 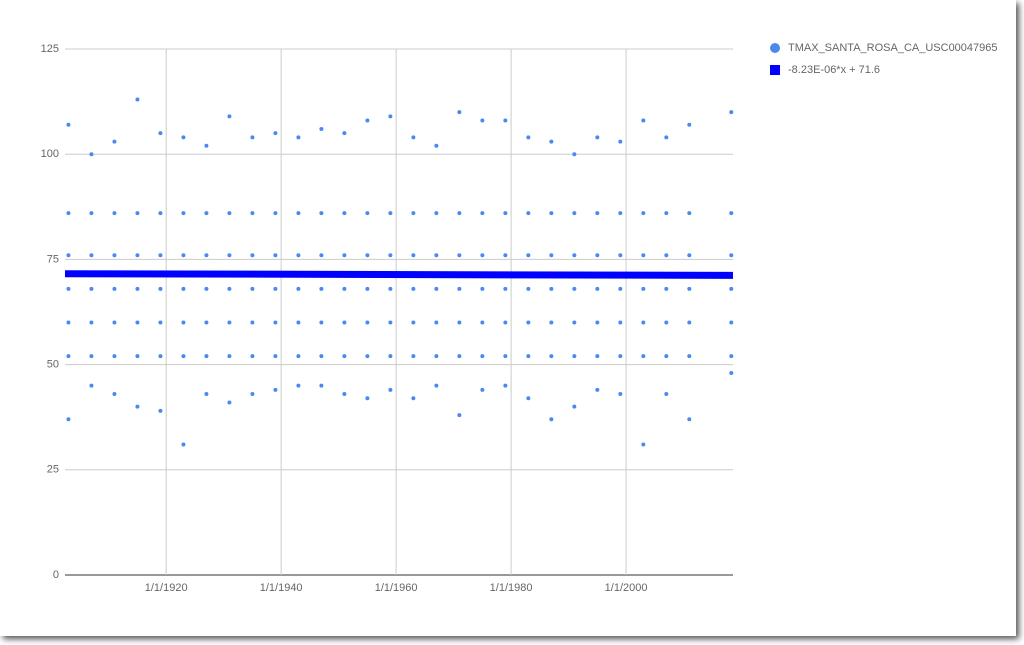 I want to click on trend-line, so click(x=399, y=274).